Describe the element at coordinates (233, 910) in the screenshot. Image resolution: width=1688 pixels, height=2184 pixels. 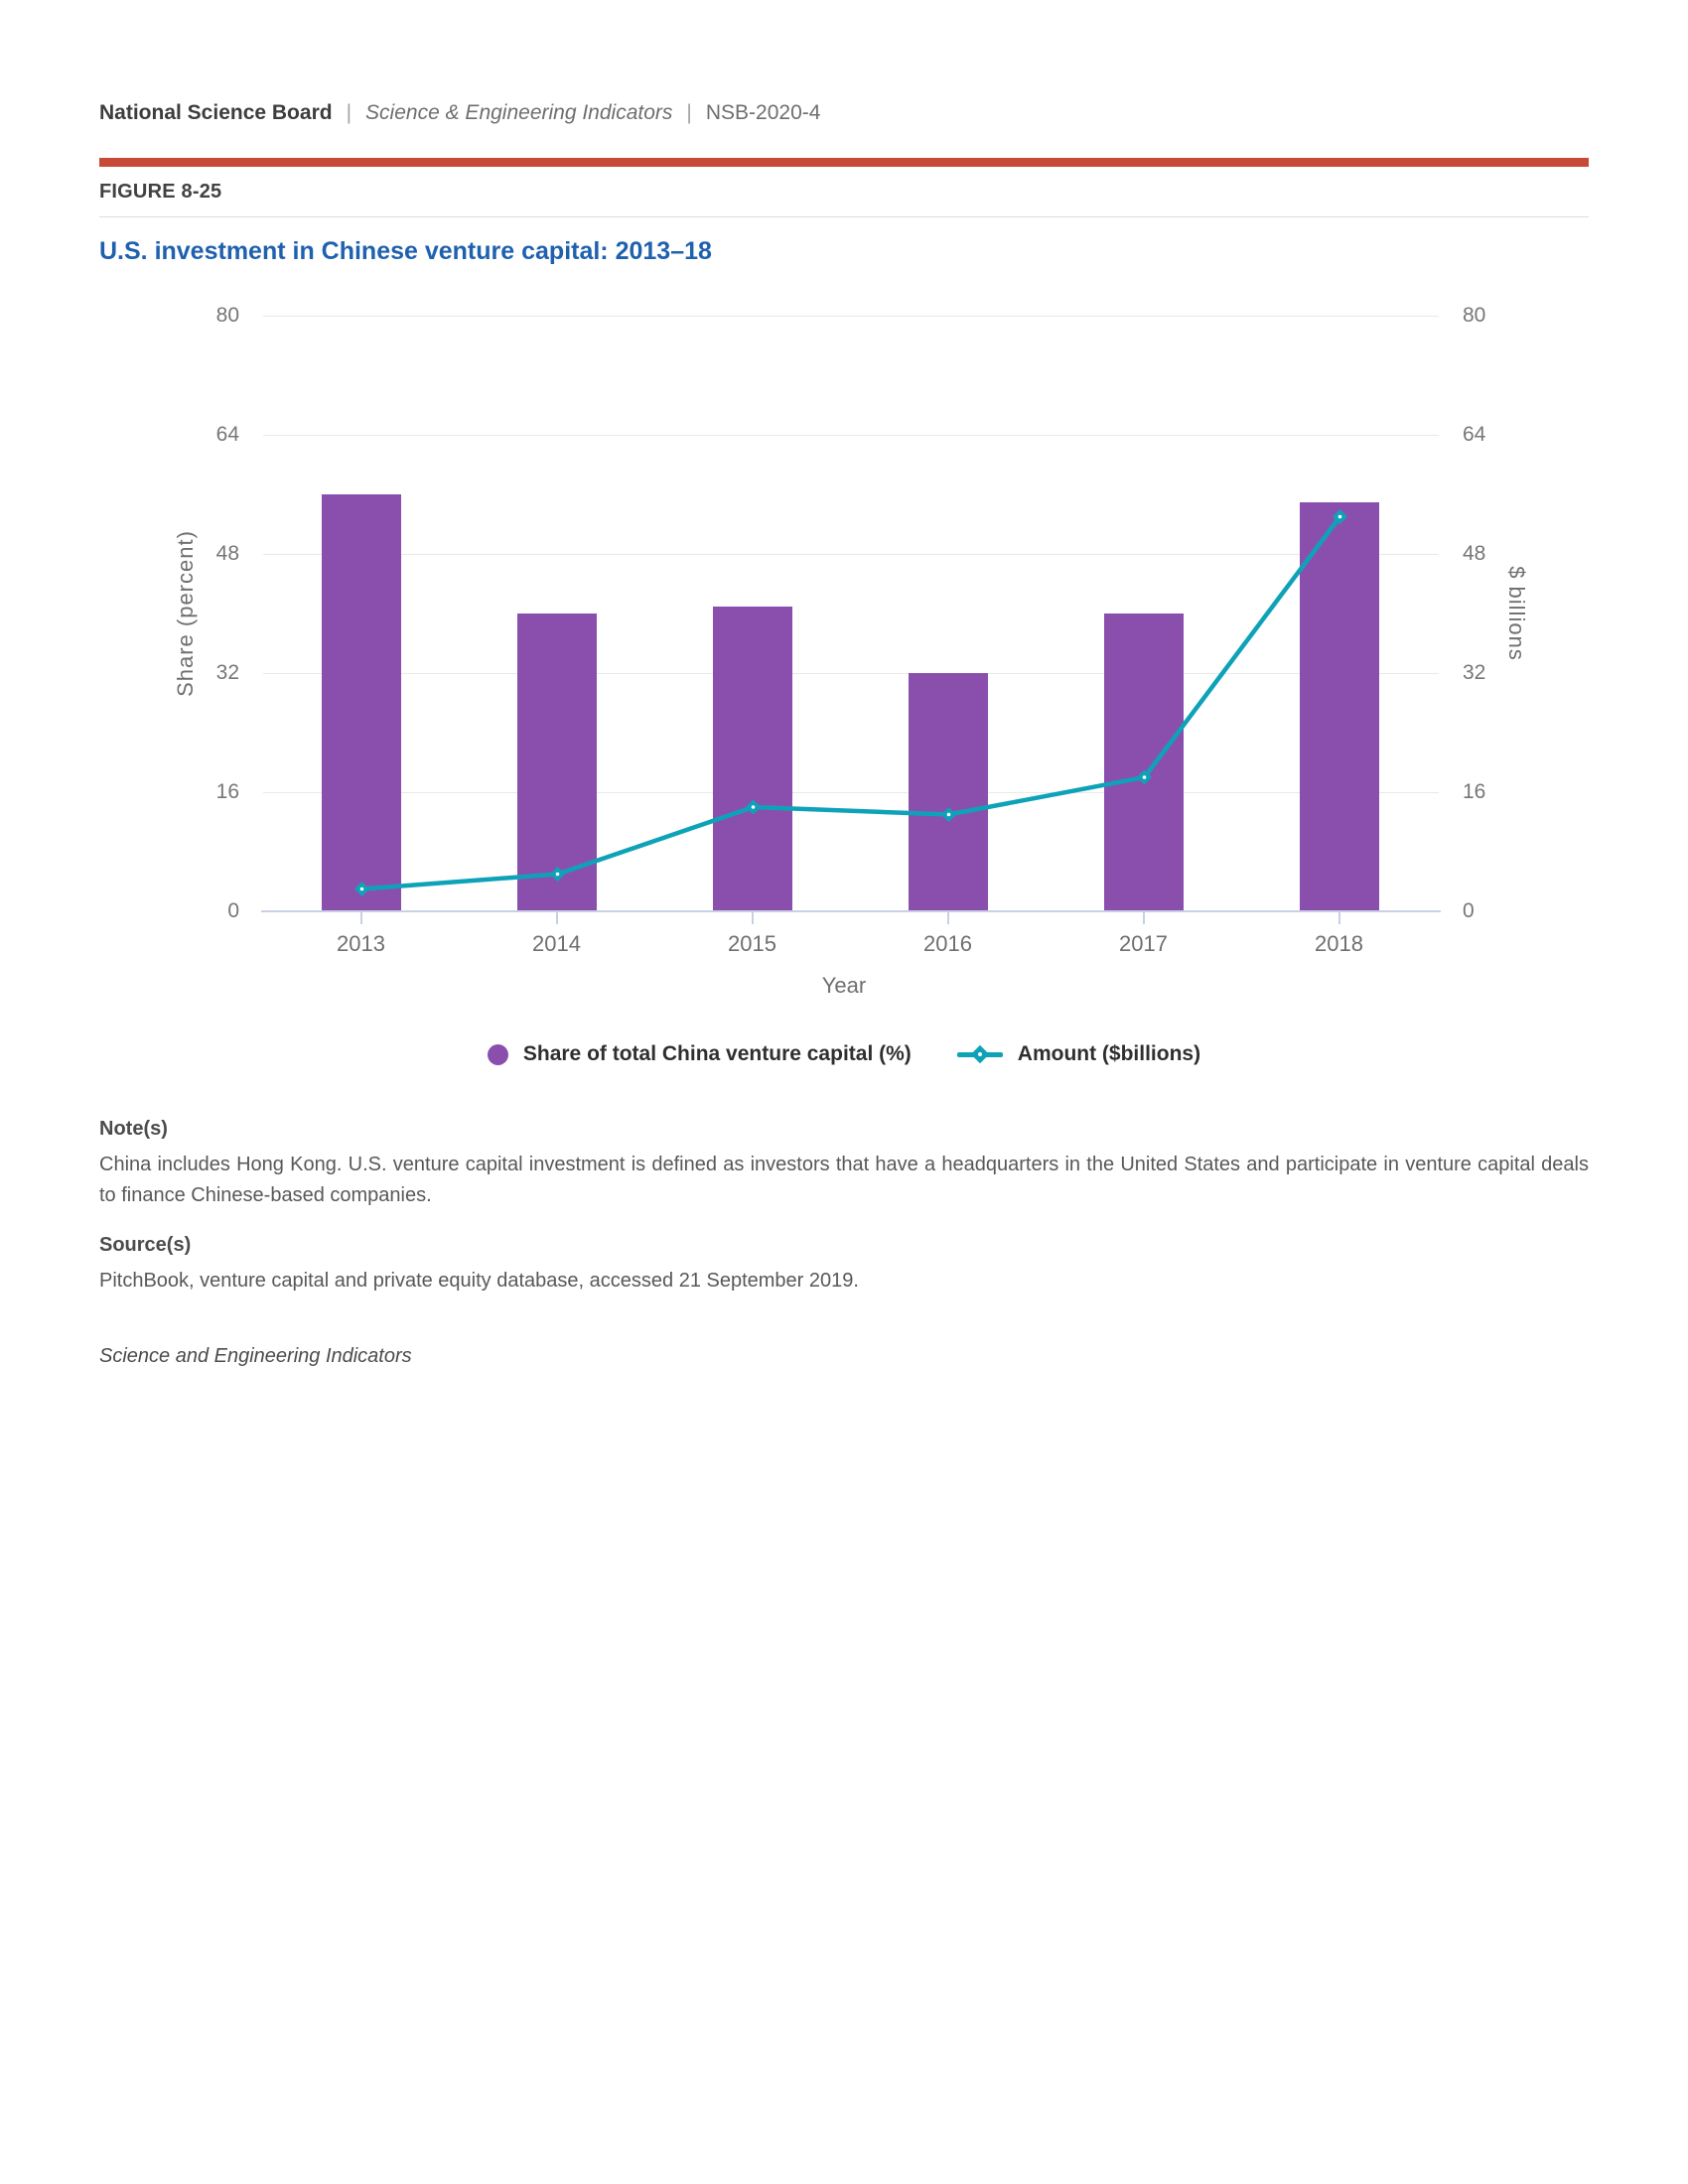
I see `left-tick-label: 0` at that location.